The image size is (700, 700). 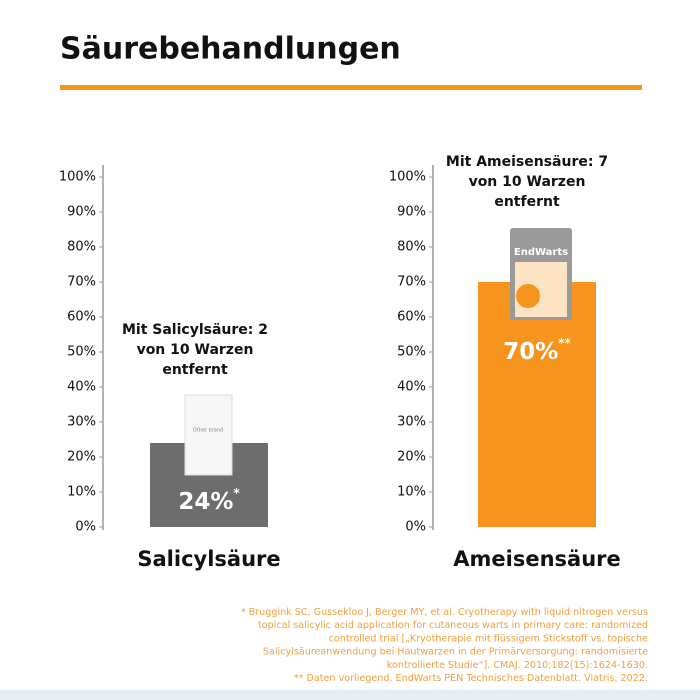 I want to click on value-label: 24%*, so click(x=209, y=500).